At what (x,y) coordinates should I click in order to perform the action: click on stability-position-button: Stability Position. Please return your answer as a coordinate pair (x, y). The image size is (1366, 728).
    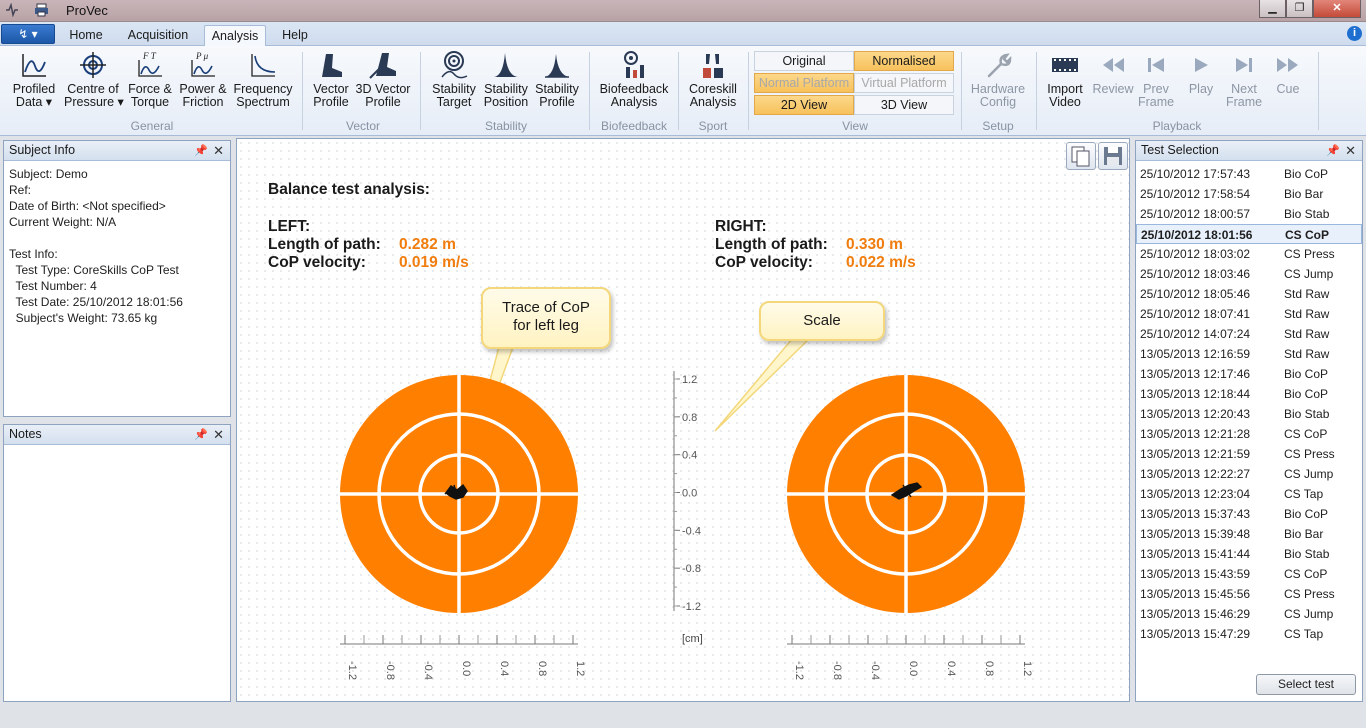
    Looking at the image, I should click on (506, 79).